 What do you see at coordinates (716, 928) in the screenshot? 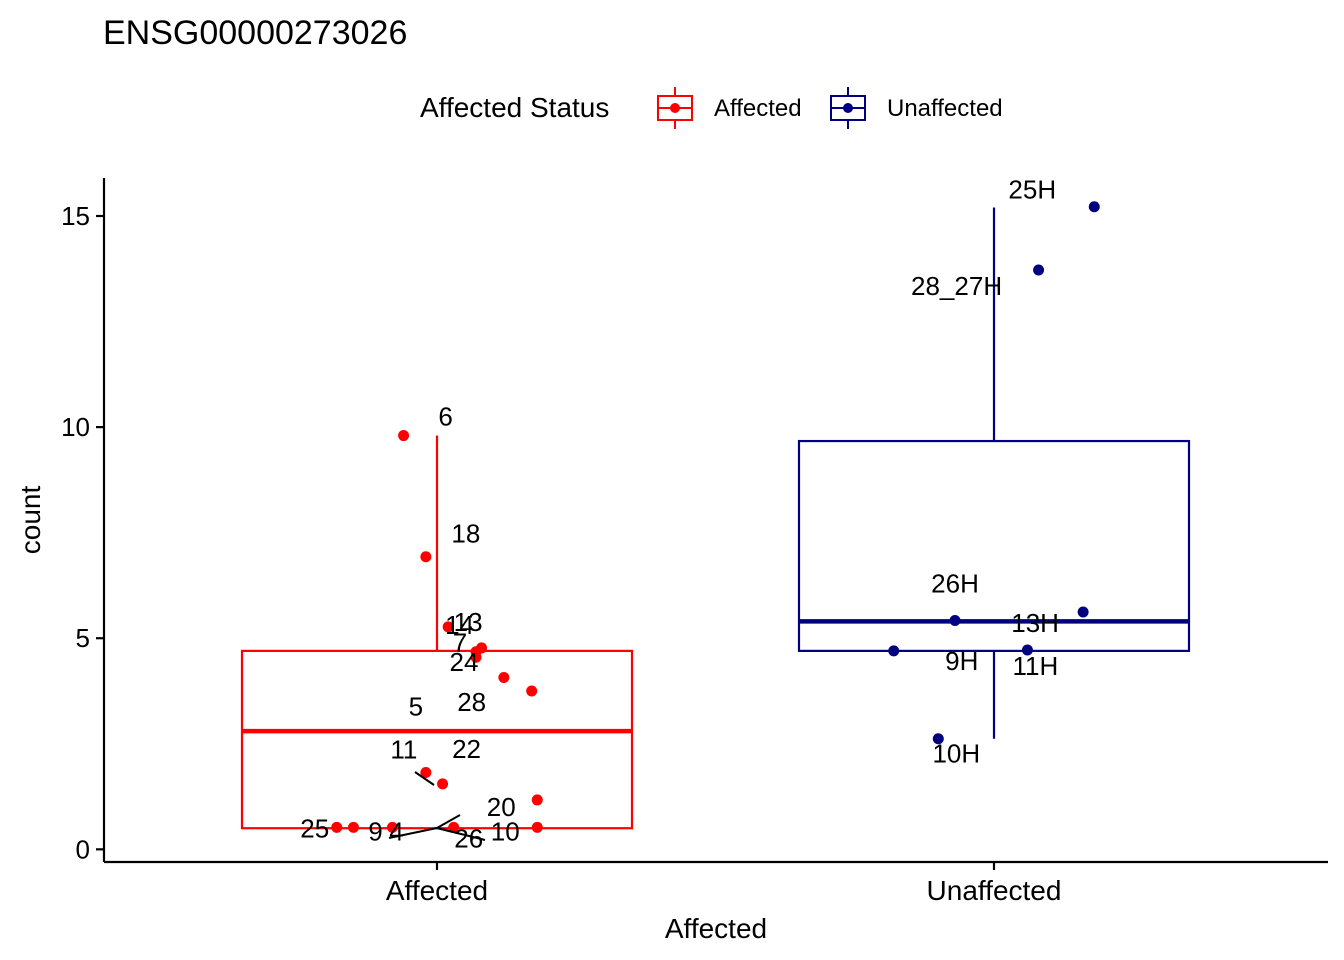
I see `x-axis-label: Affected` at bounding box center [716, 928].